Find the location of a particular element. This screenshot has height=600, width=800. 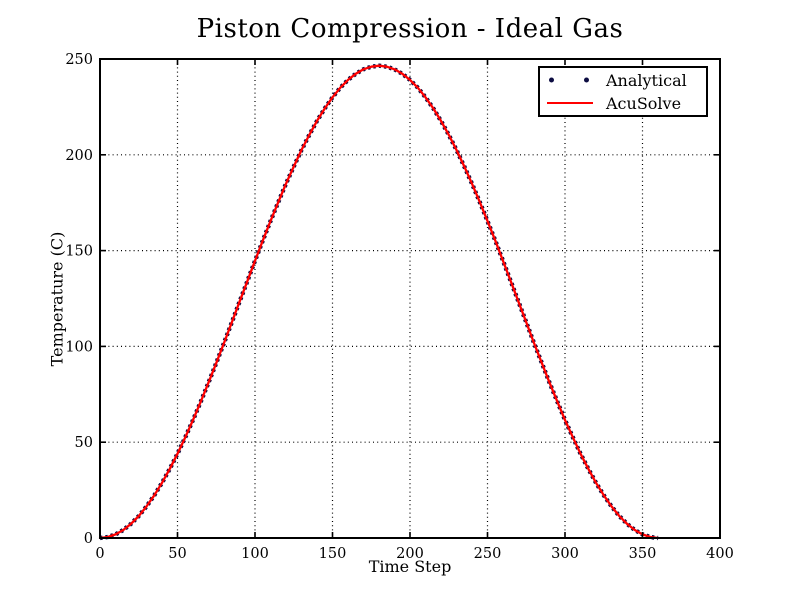

y-tick-label: 50 is located at coordinates (84, 443).